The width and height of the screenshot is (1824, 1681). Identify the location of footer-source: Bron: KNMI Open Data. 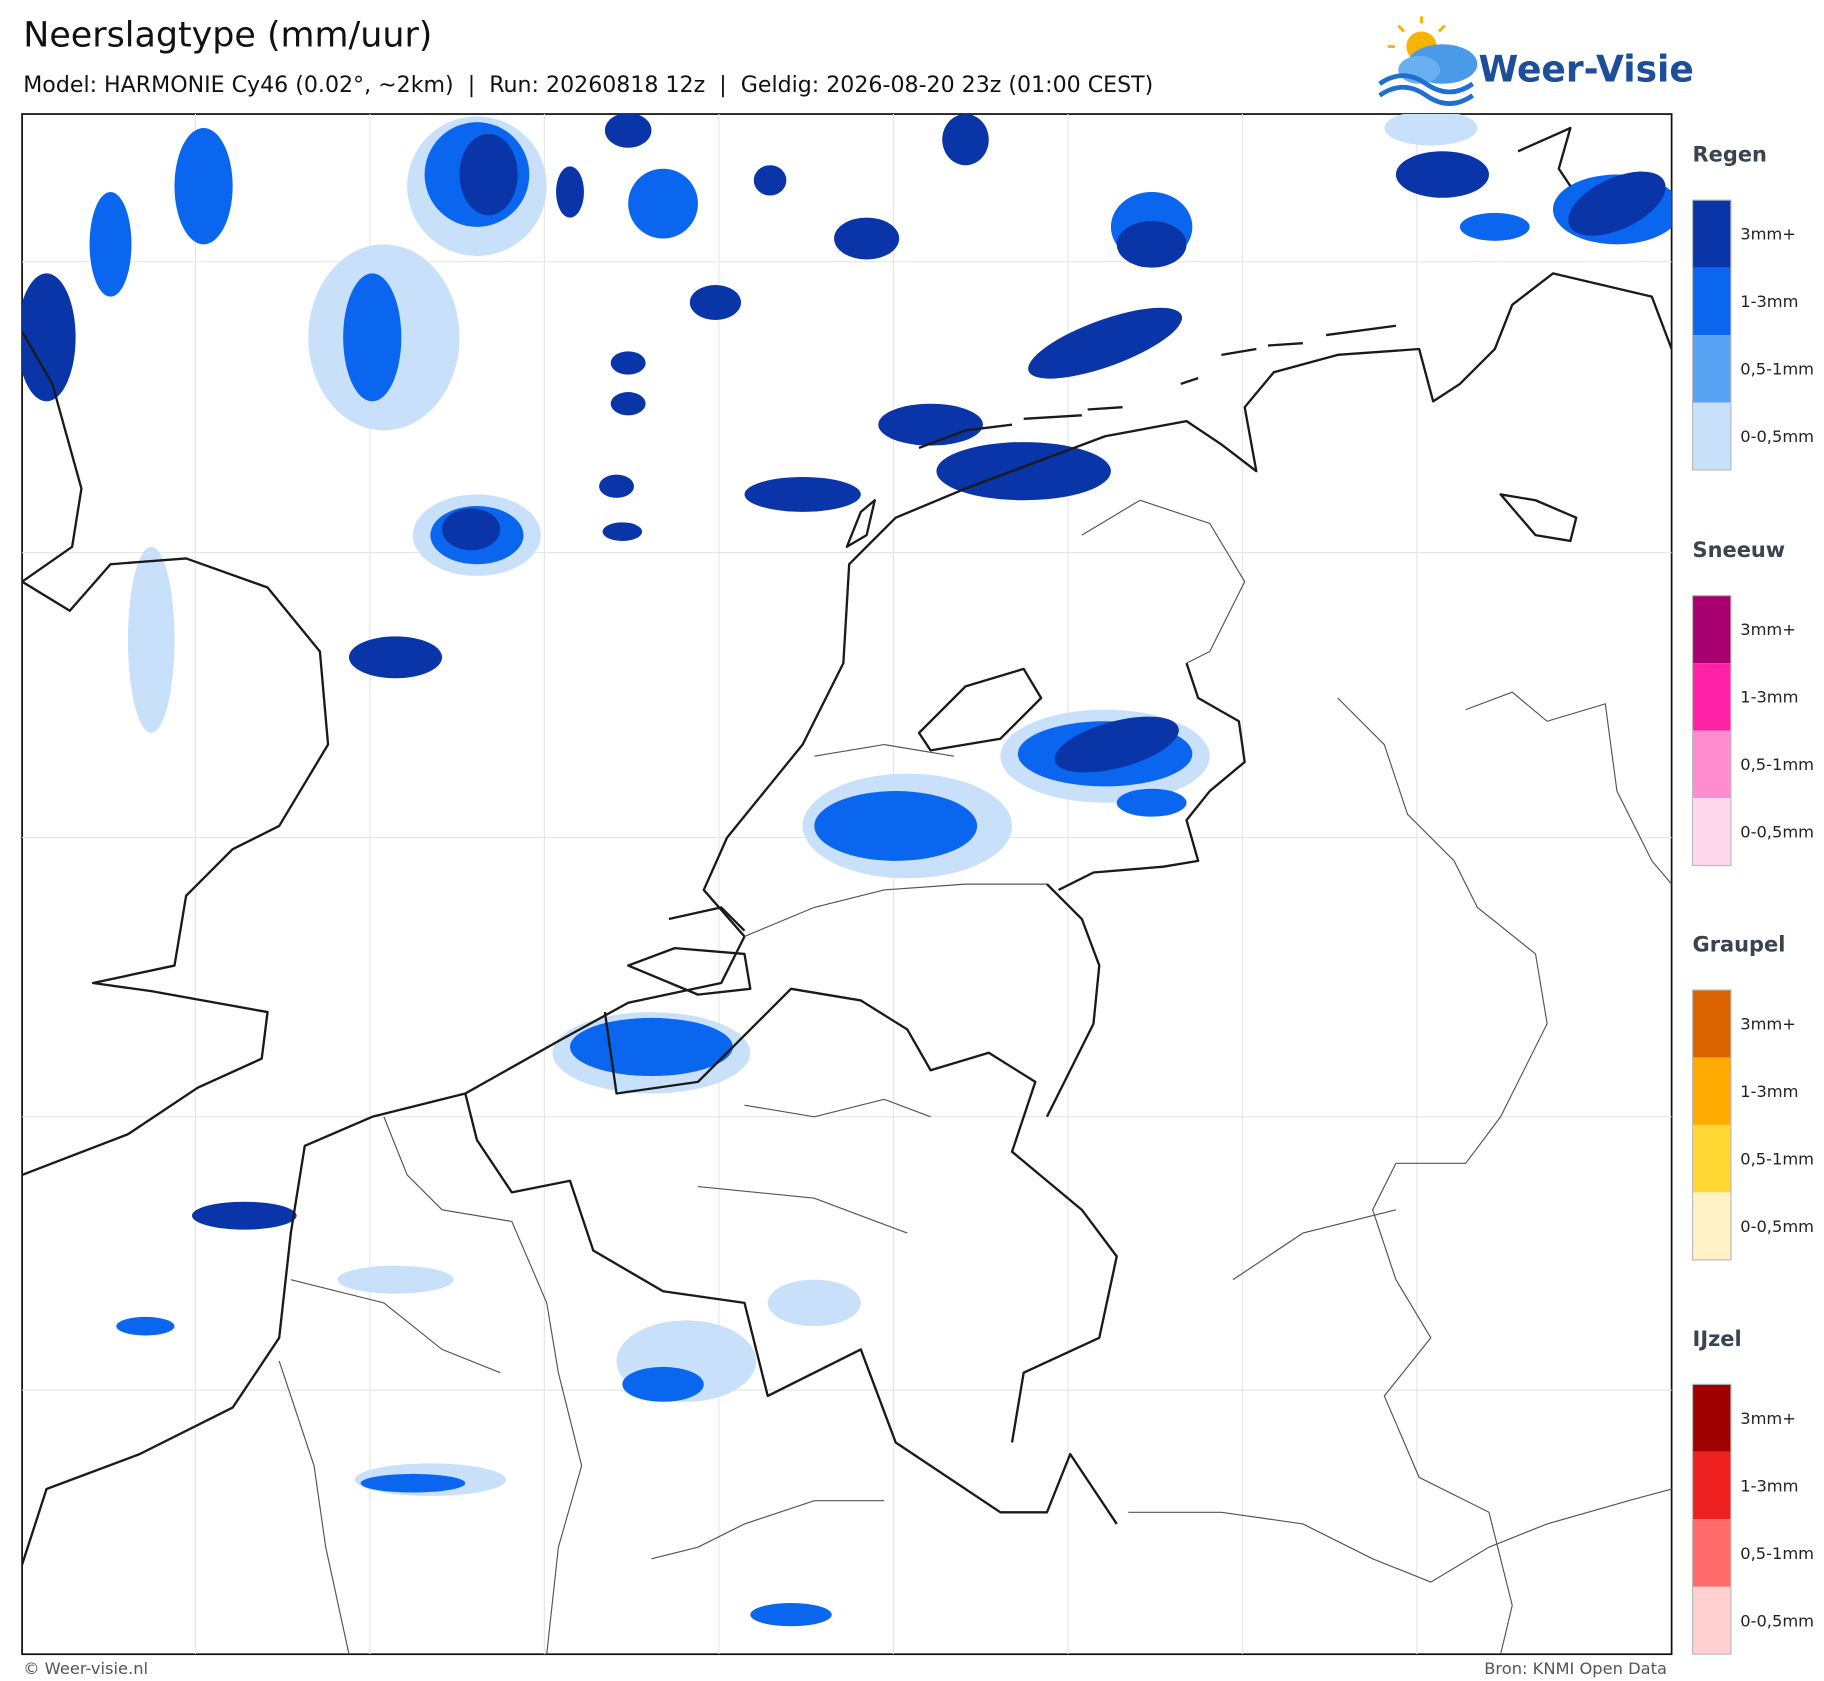
(1575, 1668).